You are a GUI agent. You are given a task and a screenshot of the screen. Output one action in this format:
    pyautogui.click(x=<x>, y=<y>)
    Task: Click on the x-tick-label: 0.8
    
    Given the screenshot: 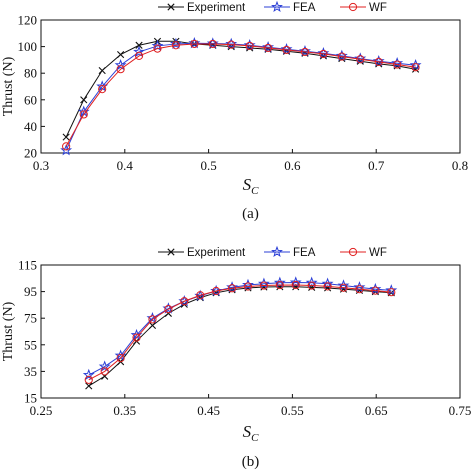 What is the action you would take?
    pyautogui.click(x=460, y=165)
    